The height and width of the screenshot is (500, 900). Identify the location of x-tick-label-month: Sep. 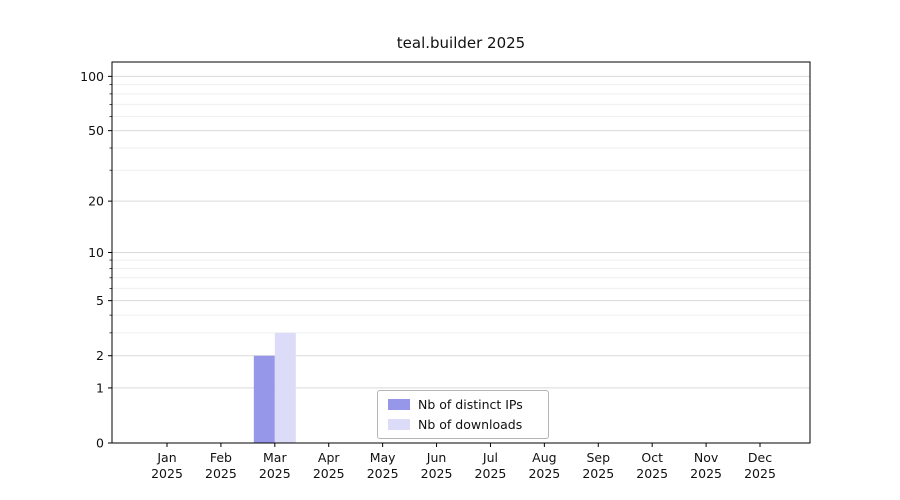
(598, 457).